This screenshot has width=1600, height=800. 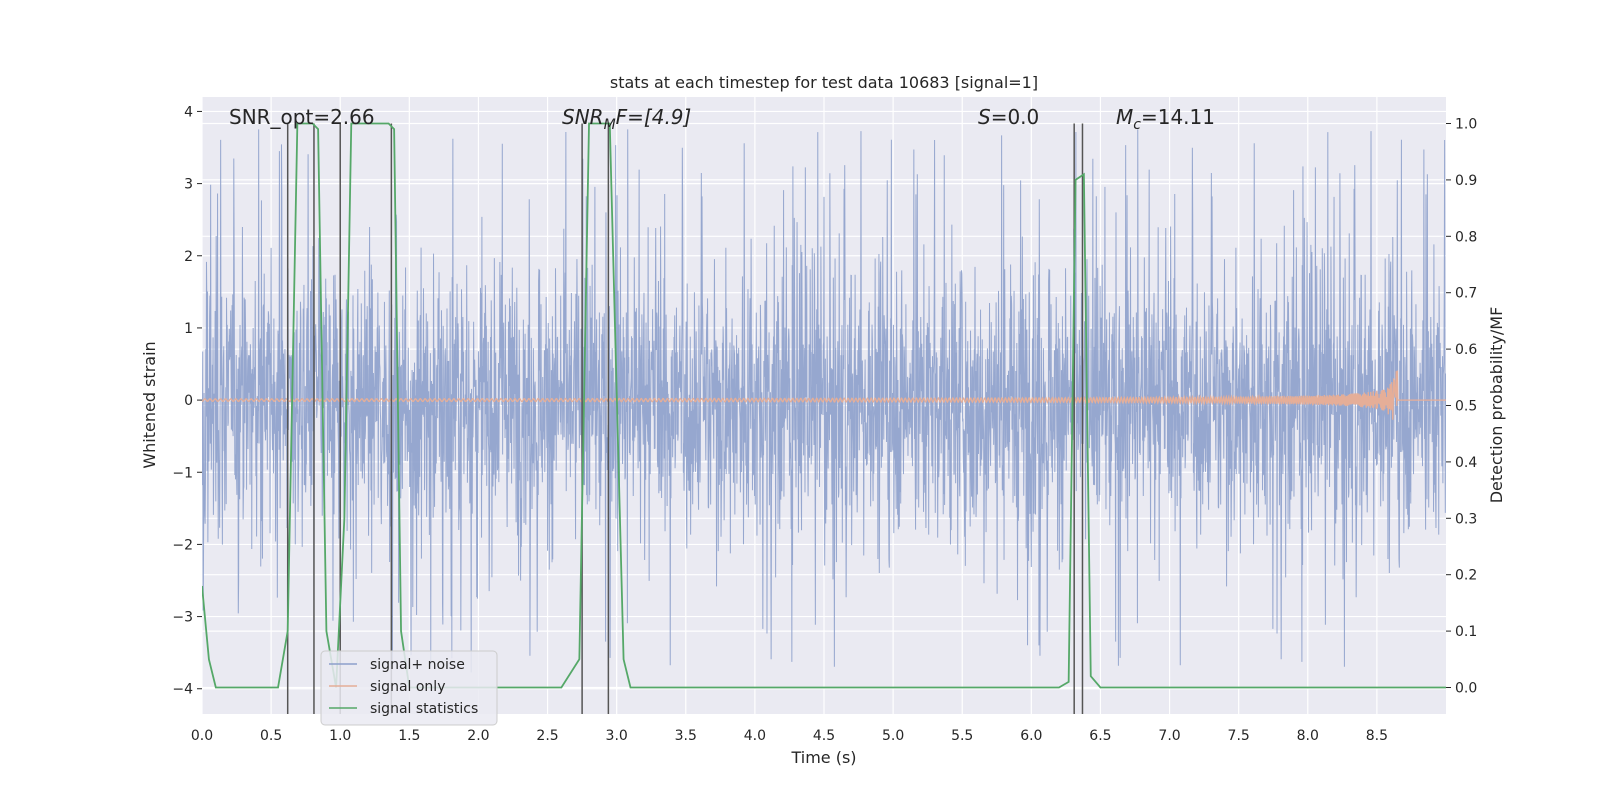 I want to click on x-tick-label: 0.5, so click(x=271, y=736).